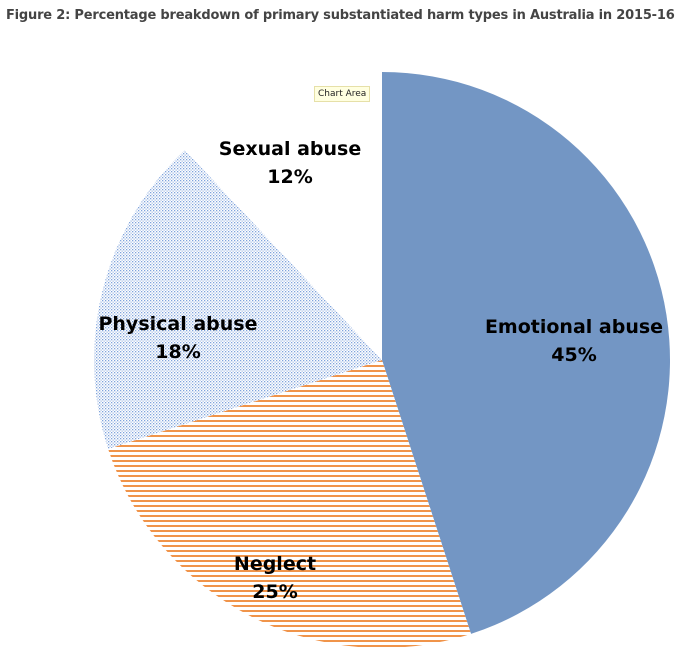  Describe the element at coordinates (342, 94) in the screenshot. I see `chart-area-tooltip: Chart Area` at that location.